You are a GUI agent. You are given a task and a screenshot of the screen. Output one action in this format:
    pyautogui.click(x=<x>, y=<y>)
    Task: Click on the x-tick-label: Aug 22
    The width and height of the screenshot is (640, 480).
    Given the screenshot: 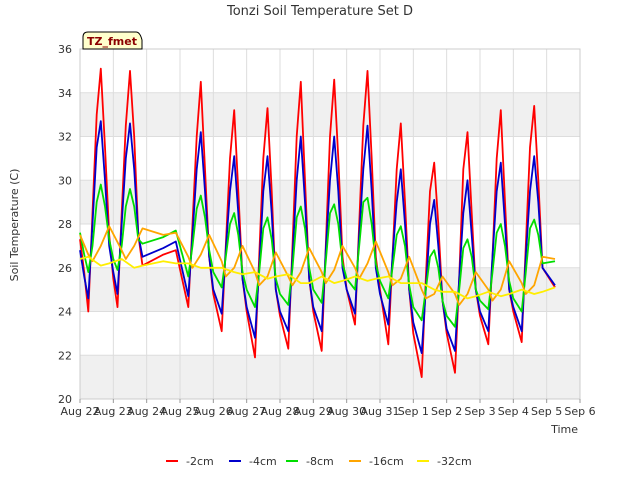 What is the action you would take?
    pyautogui.click(x=80, y=411)
    